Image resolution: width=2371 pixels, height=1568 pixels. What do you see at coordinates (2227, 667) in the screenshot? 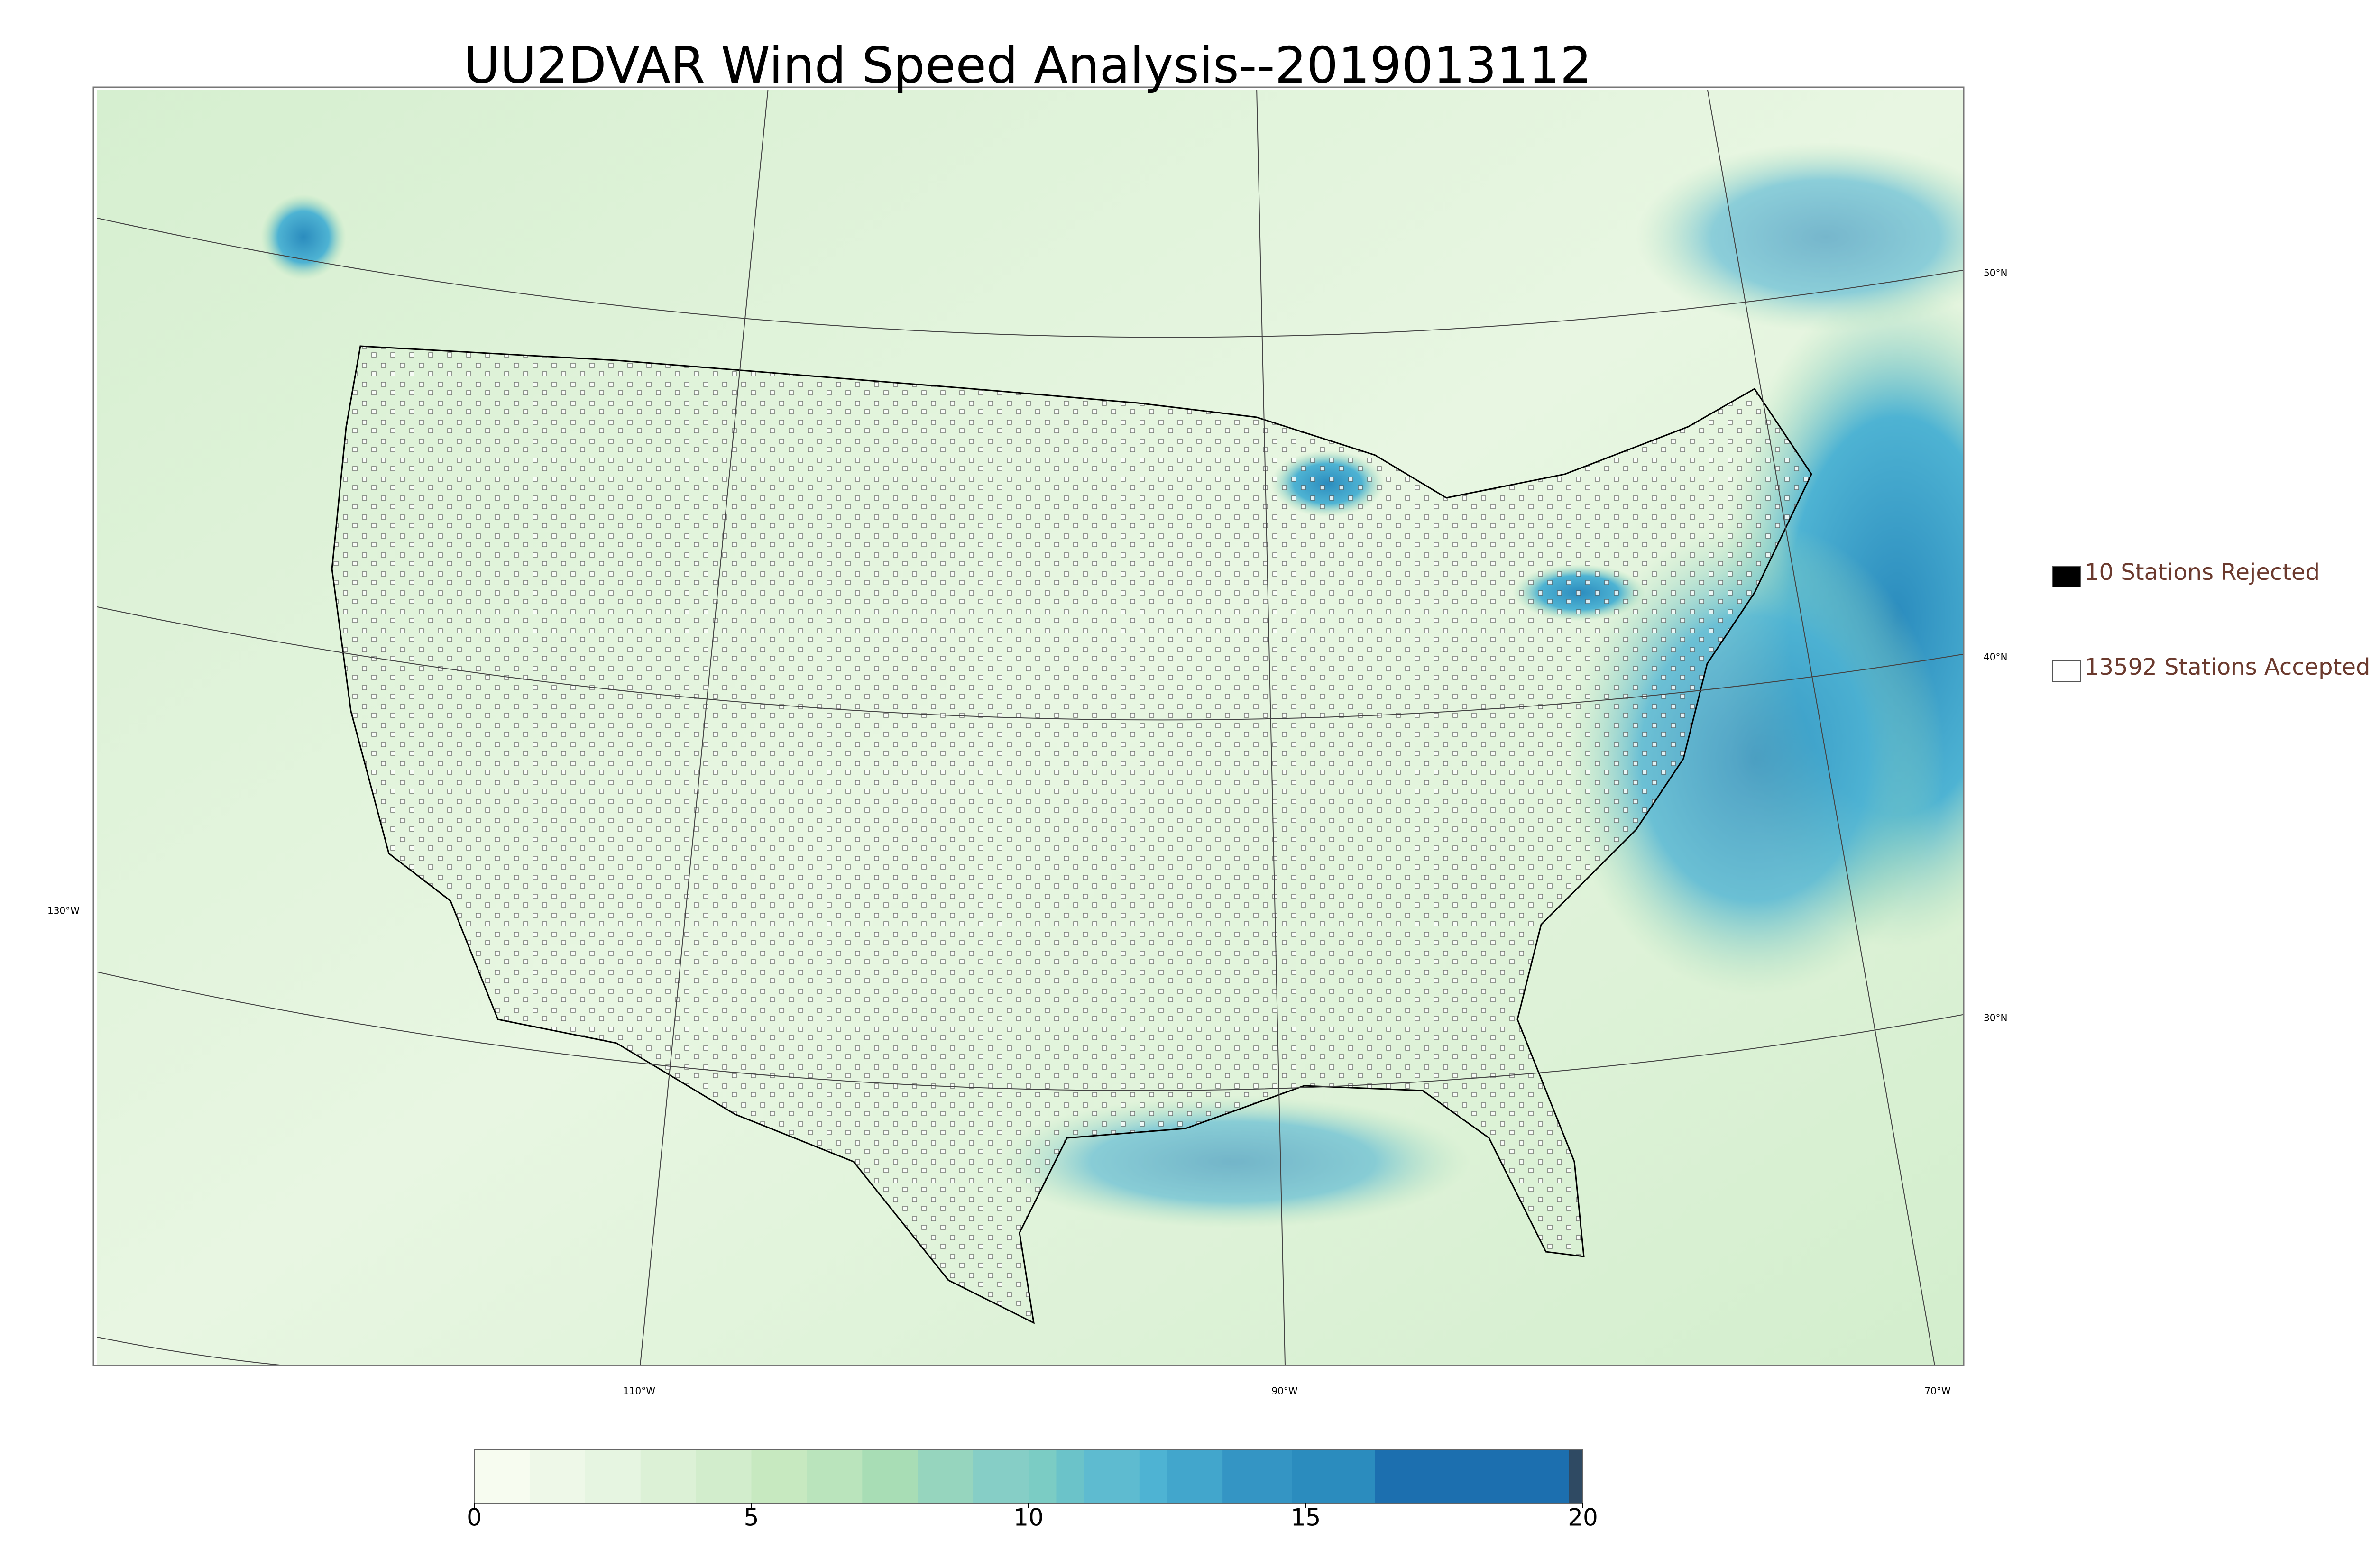
I see `legend-label: 13592 Stations Accepted` at bounding box center [2227, 667].